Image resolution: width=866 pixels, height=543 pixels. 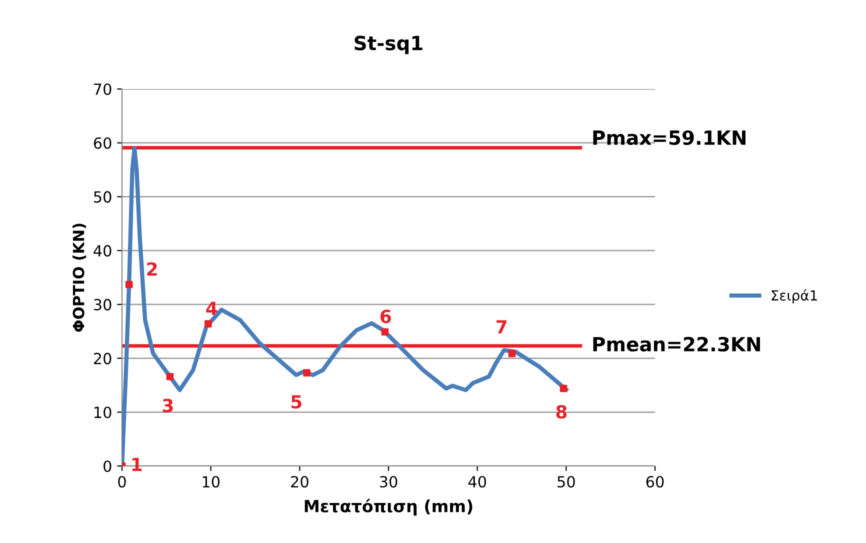 I want to click on y-tick-label: 60, so click(x=103, y=143).